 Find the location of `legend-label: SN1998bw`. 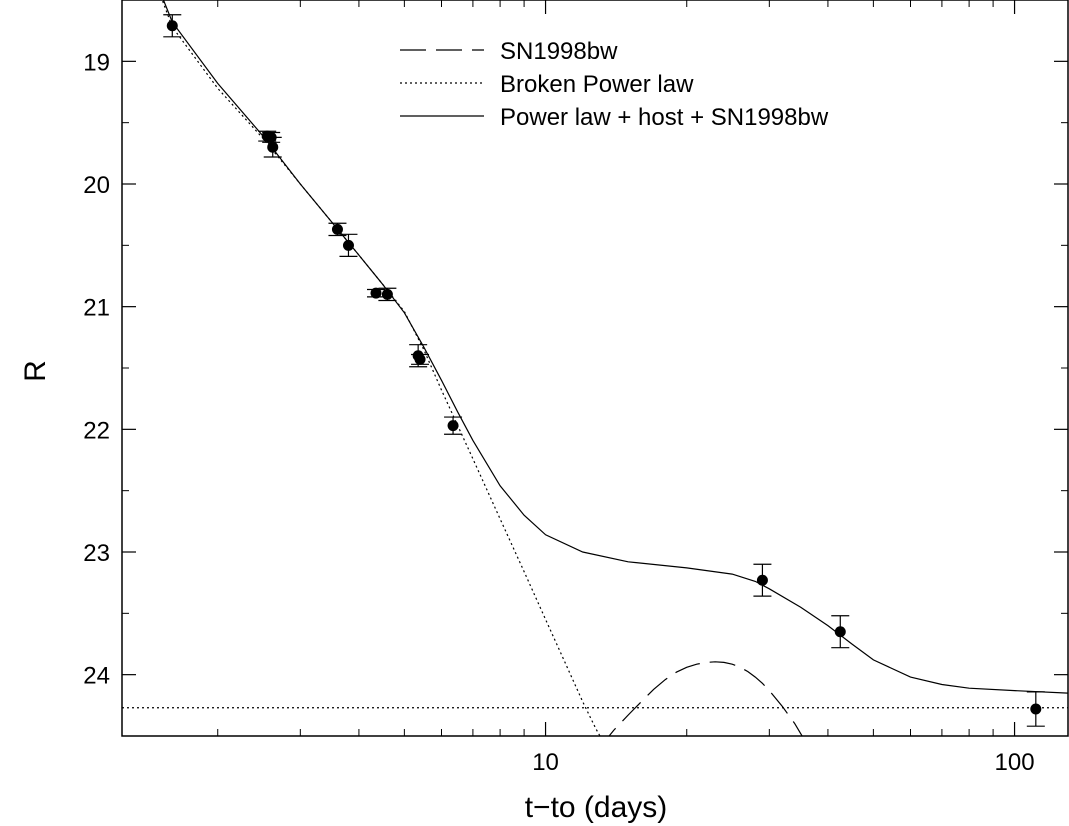

legend-label: SN1998bw is located at coordinates (559, 51).